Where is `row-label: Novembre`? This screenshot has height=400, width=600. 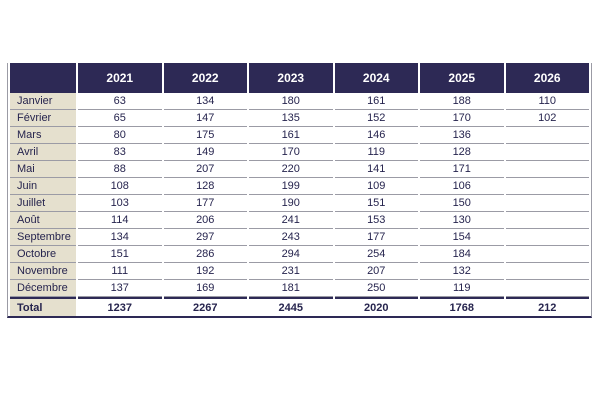
row-label: Novembre is located at coordinates (43, 271).